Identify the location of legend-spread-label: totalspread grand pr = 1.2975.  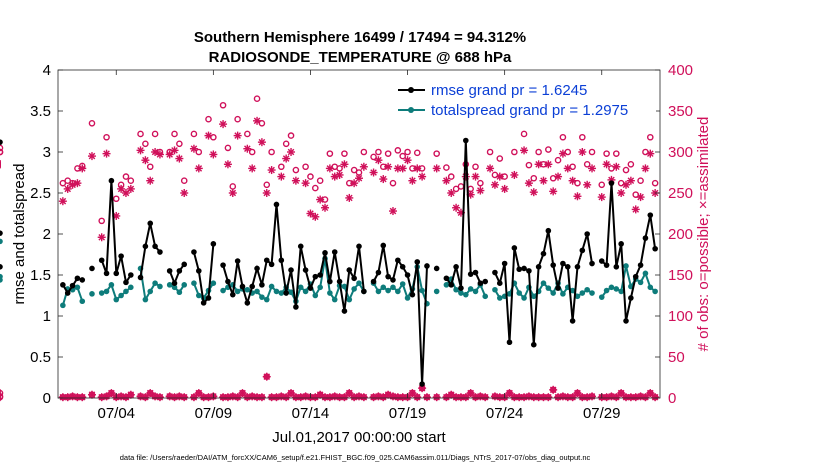
(529, 110).